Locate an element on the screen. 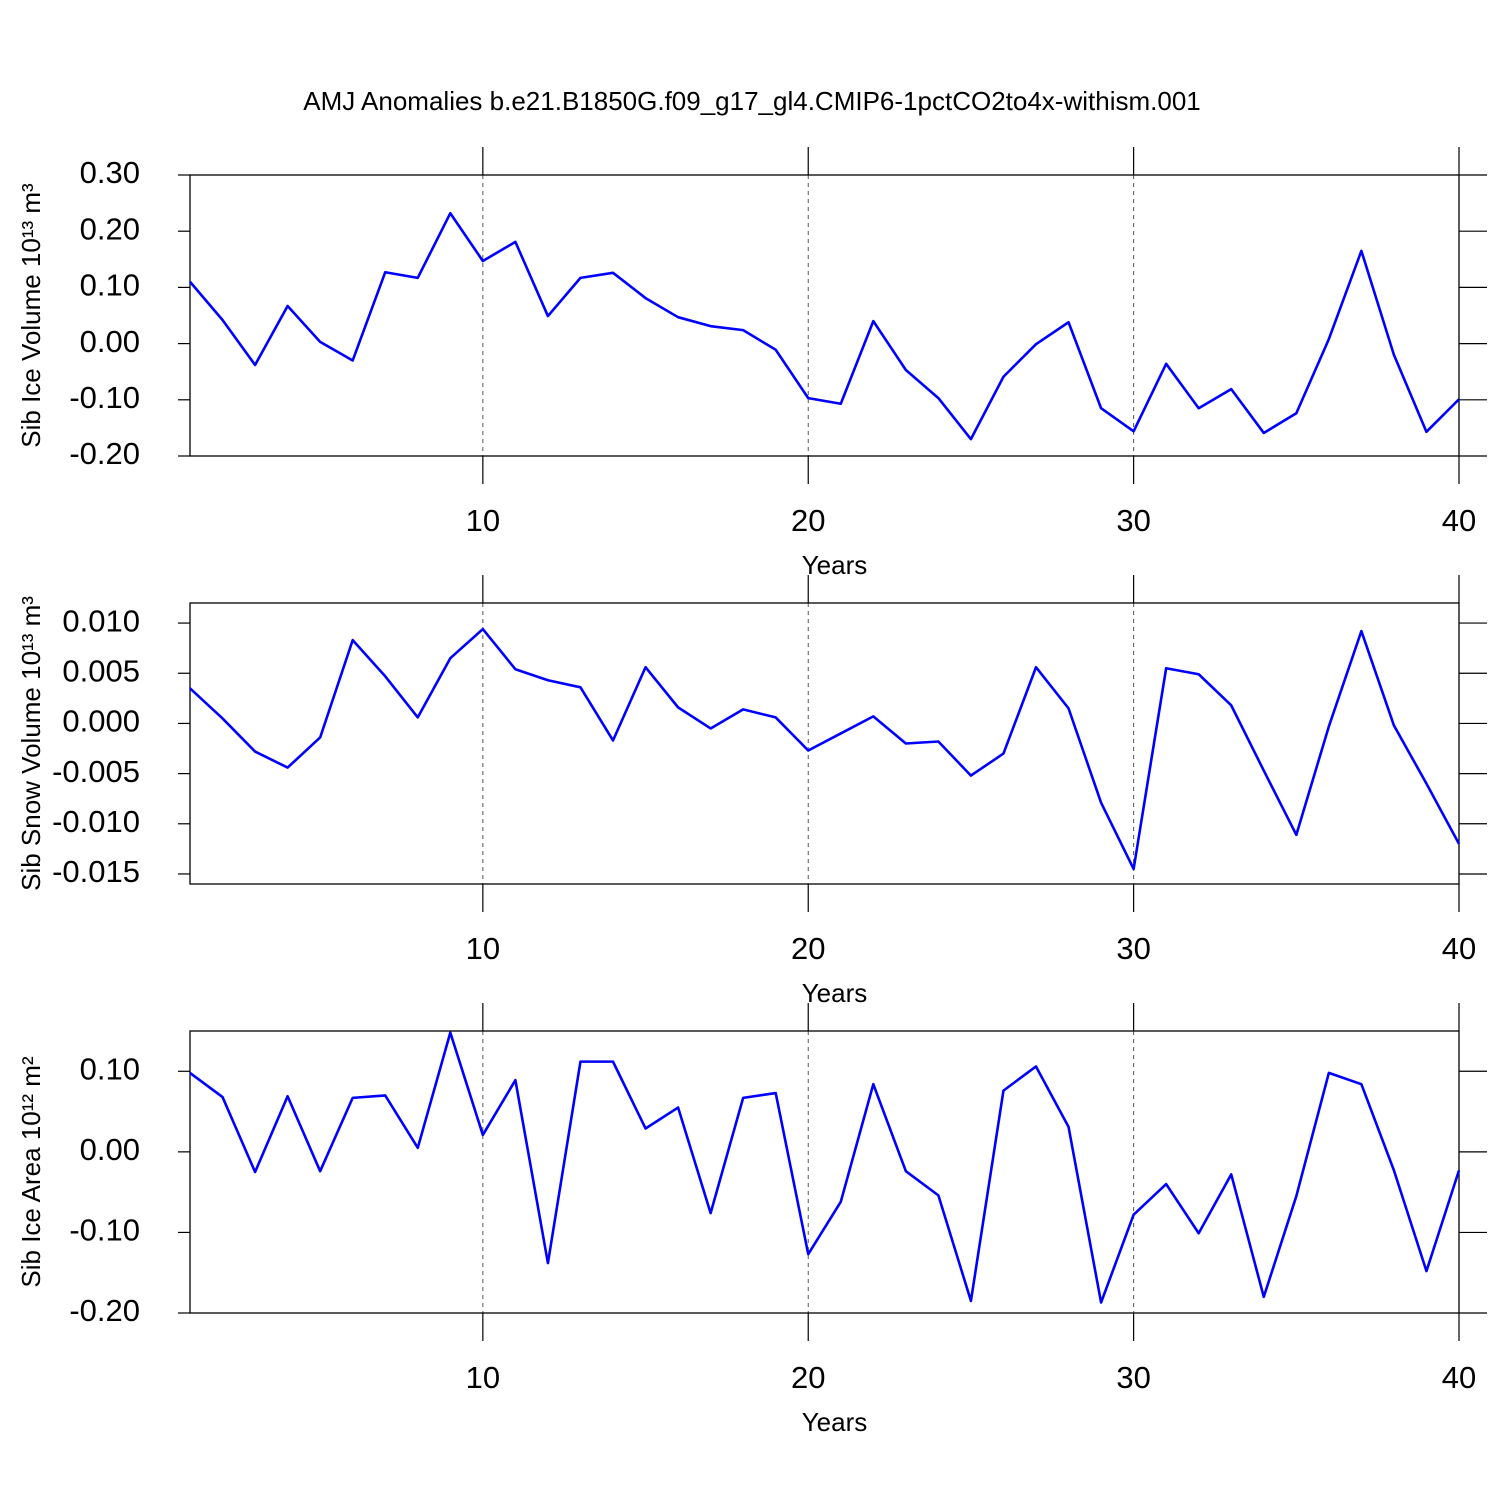 The image size is (1500, 1500). y-tick-label: -0.015 is located at coordinates (96, 871).